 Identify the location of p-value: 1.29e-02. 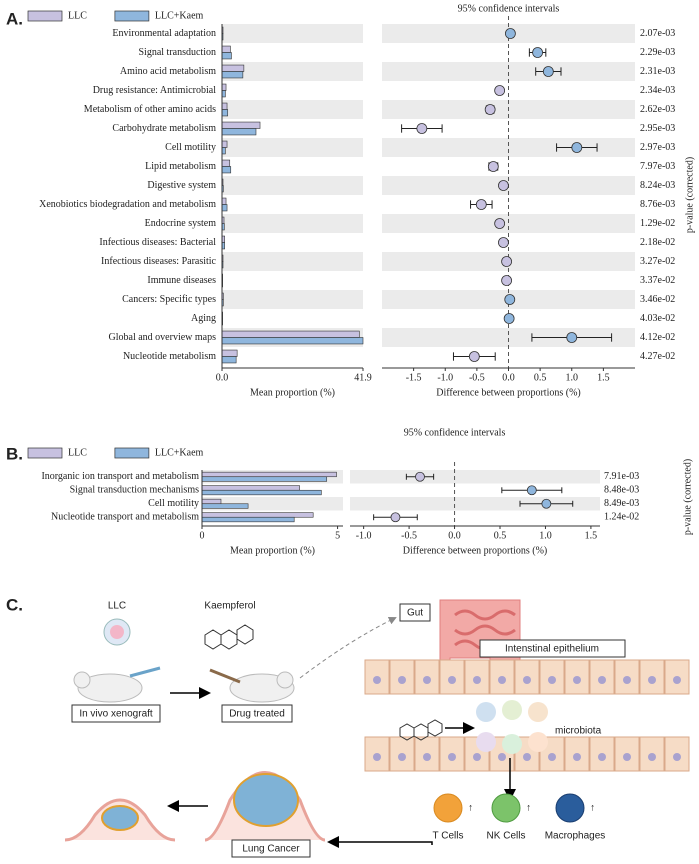
(657, 223).